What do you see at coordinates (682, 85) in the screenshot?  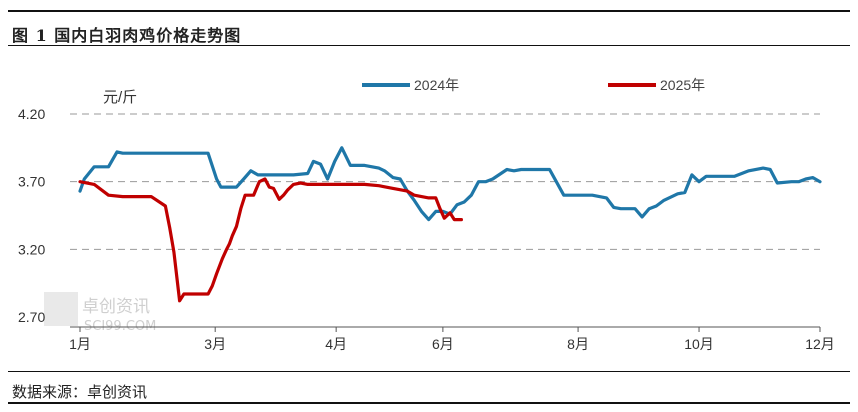 I see `legend-label: 2025年` at bounding box center [682, 85].